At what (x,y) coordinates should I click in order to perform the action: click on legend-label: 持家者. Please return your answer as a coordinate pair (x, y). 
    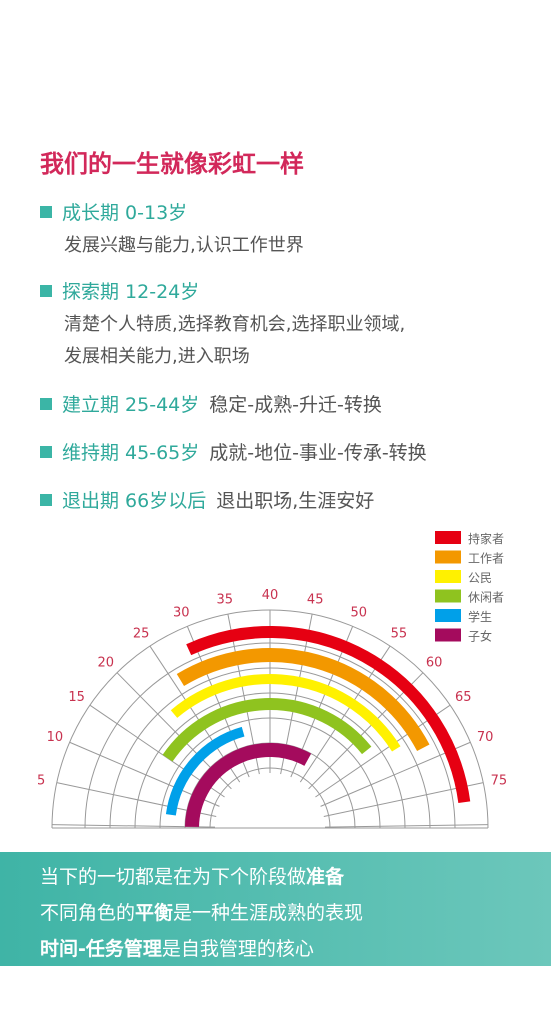
    Looking at the image, I should click on (486, 538).